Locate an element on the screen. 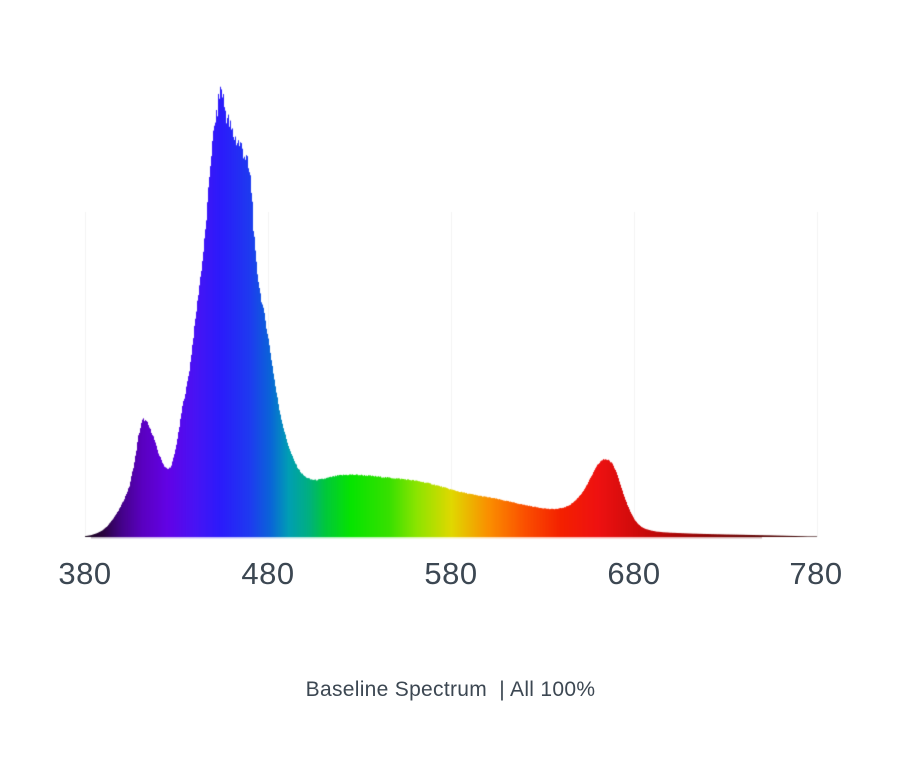  chart-caption: Baseline Spectrum | All 100% is located at coordinates (450, 689).